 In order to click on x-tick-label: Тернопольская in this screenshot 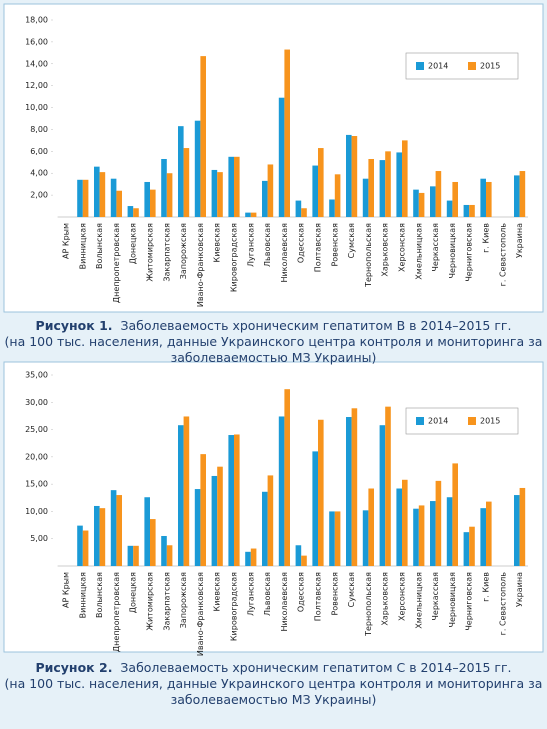, I will do `click(368, 255)`.